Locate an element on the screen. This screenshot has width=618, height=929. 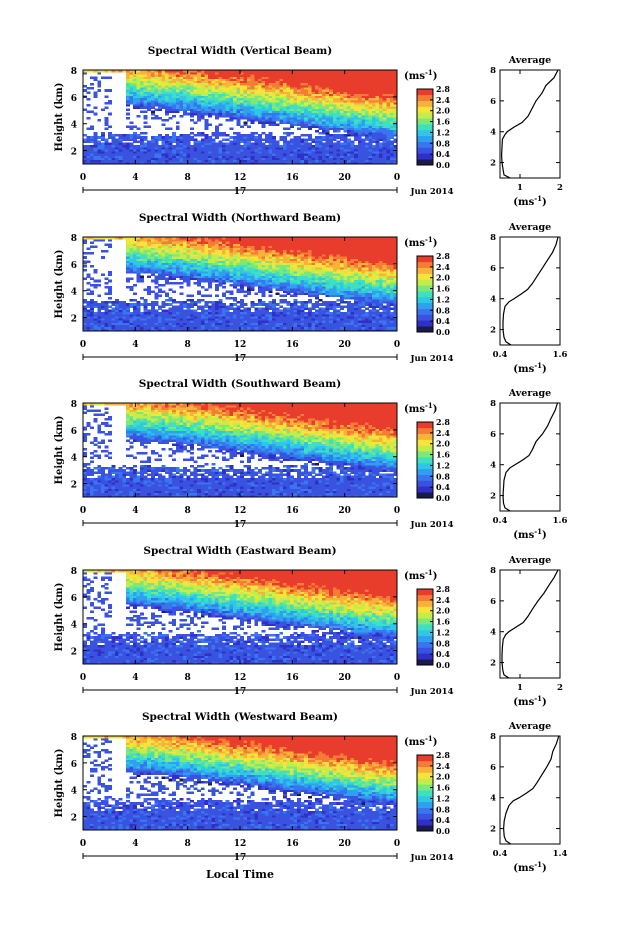
profile-x-tick-label: 1 is located at coordinates (520, 188).